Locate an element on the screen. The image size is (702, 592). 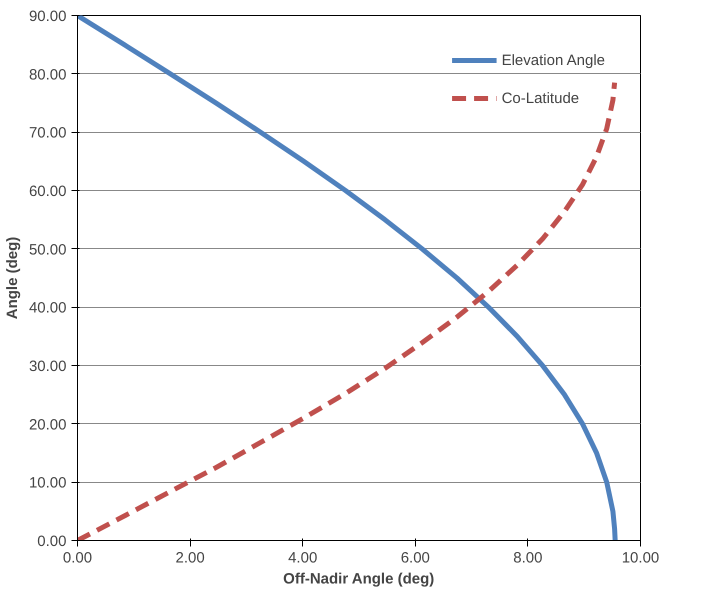
y-tick-label: 40.00 is located at coordinates (47, 308).